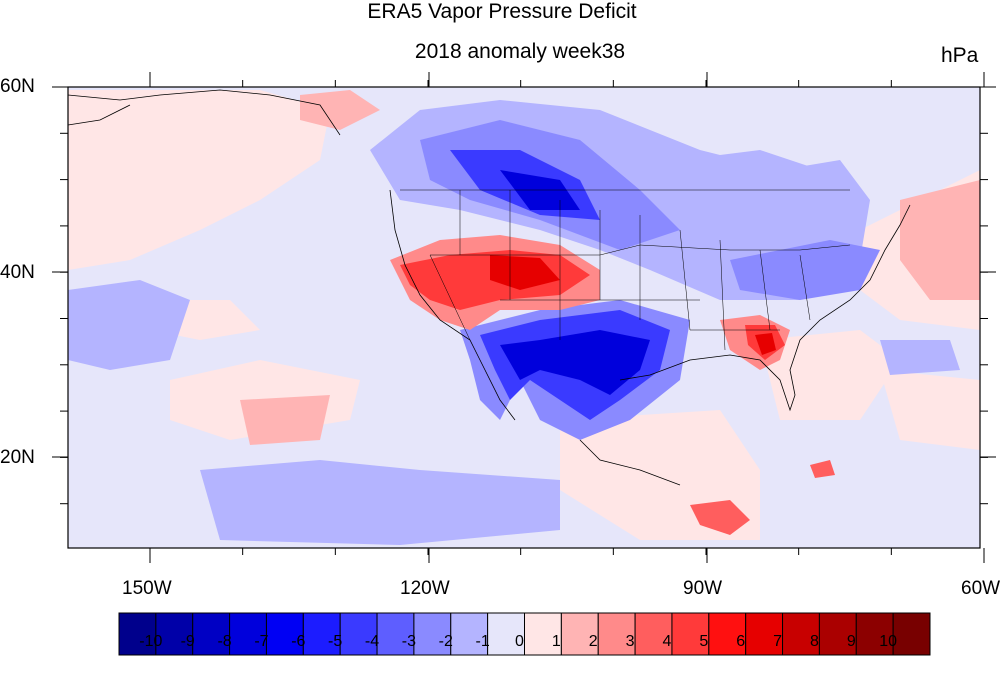 This screenshot has width=1004, height=681. I want to click on state-borders, so click(625, 270).